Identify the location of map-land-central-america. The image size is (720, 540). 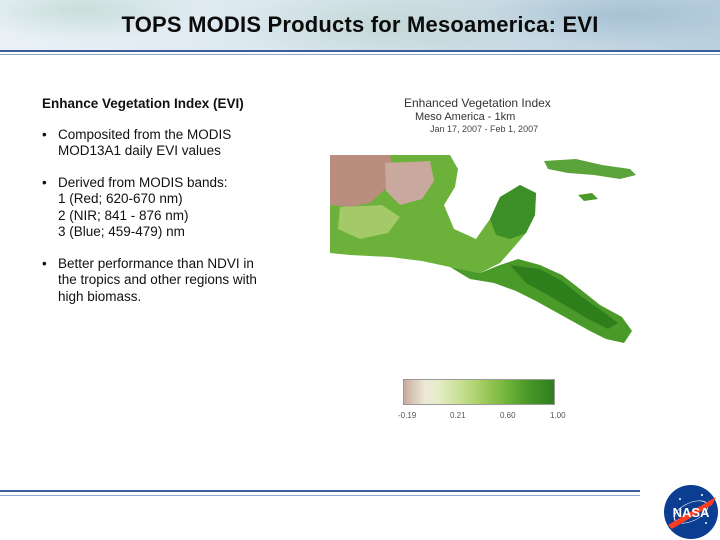
(541, 301).